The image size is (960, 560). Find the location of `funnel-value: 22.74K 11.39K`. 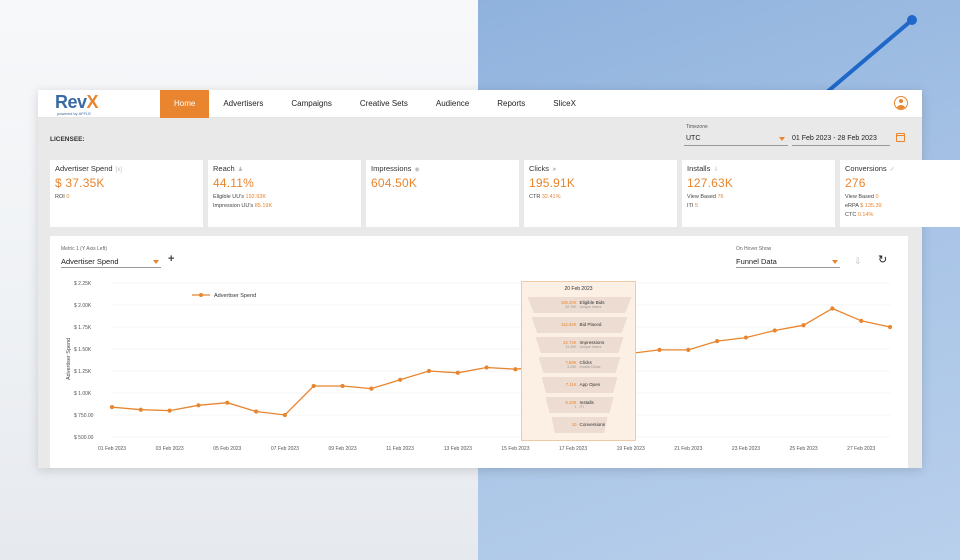

funnel-value: 22.74K 11.39K is located at coordinates (570, 344).